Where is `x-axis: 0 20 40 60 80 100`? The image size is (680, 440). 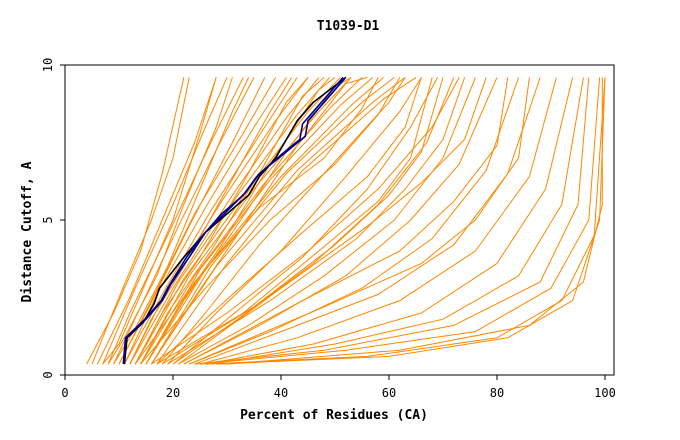
x-axis: 0 20 40 60 80 100 is located at coordinates (338, 387).